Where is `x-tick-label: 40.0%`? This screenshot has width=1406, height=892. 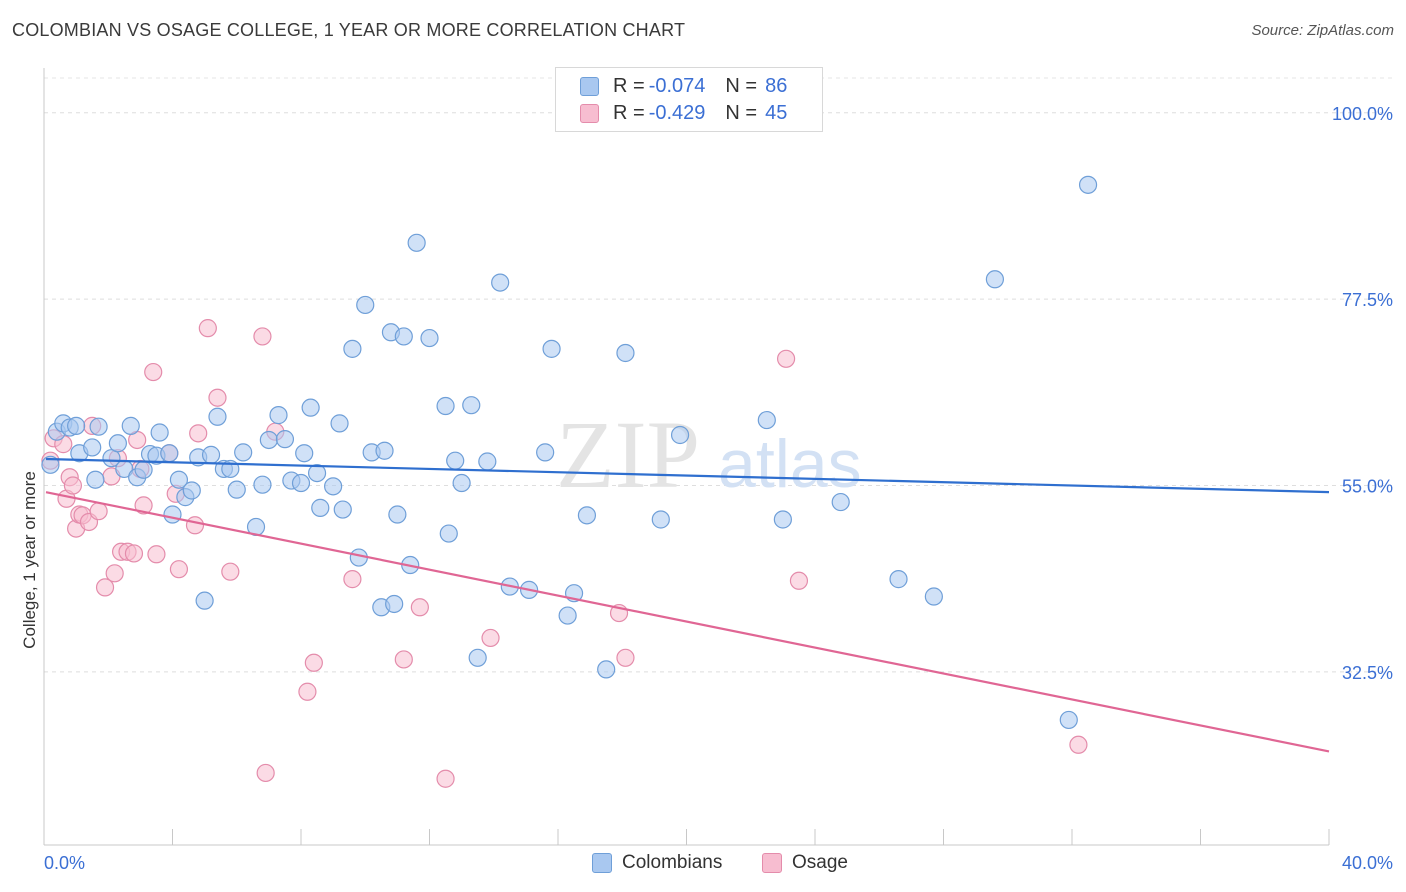
x-tick-label: 40.0% is located at coordinates (1367, 863).